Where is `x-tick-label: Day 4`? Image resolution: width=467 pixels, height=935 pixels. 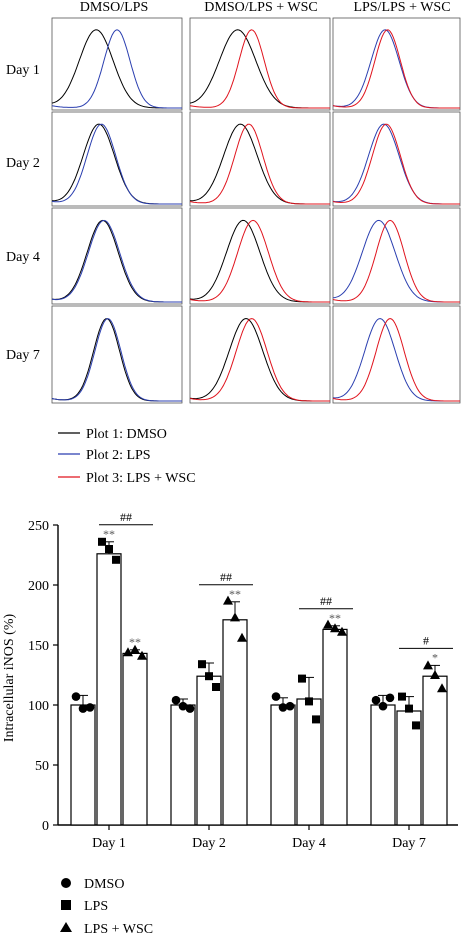
x-tick-label: Day 4 is located at coordinates (309, 843).